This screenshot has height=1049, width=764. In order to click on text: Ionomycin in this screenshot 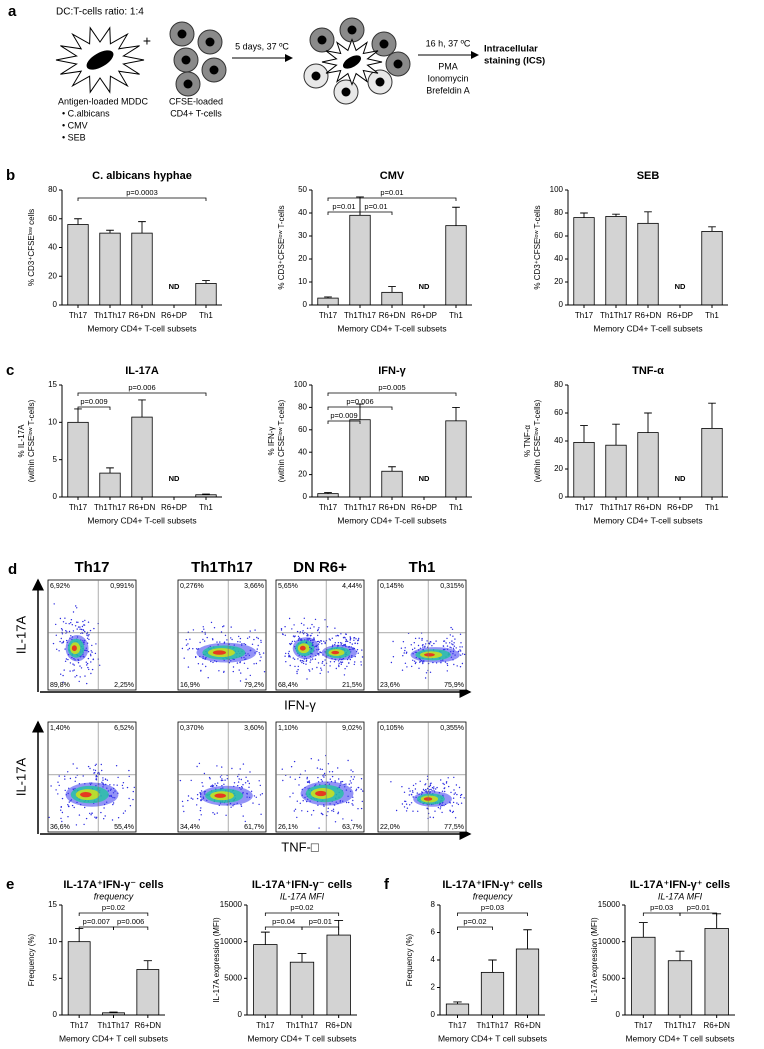, I will do `click(447, 78)`.